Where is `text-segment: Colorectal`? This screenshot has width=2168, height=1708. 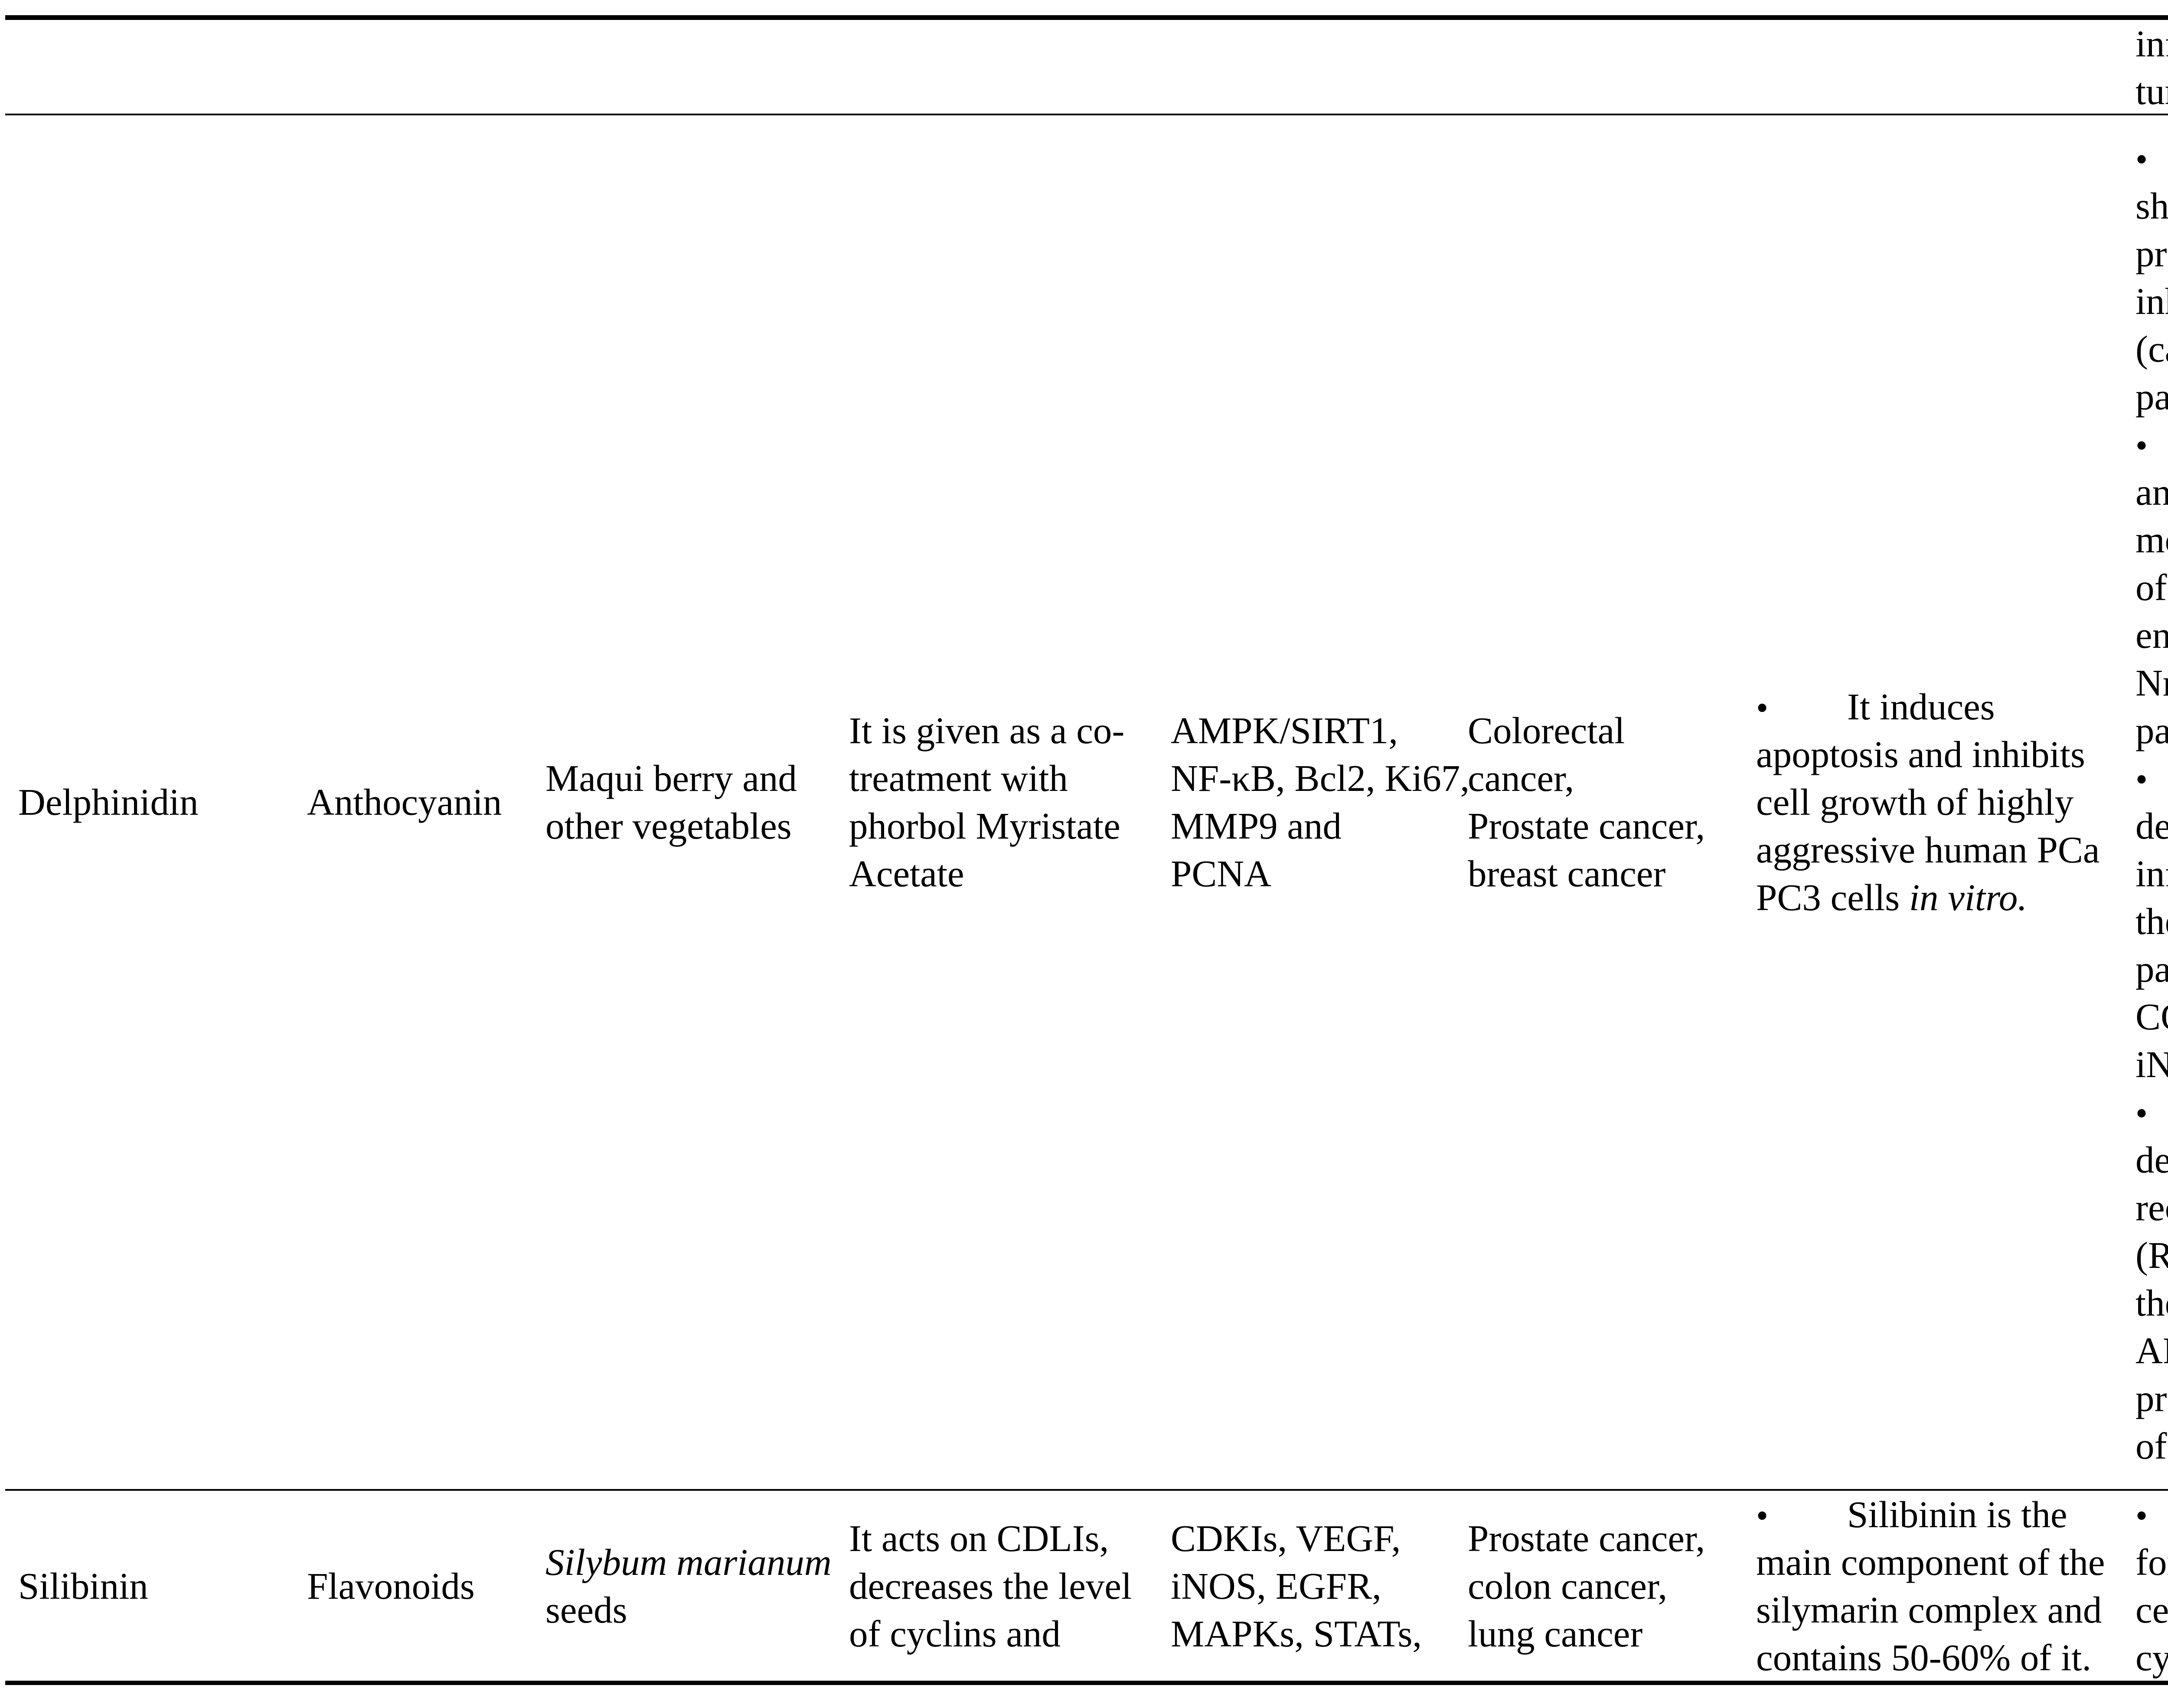
text-segment: Colorectal is located at coordinates (1546, 730).